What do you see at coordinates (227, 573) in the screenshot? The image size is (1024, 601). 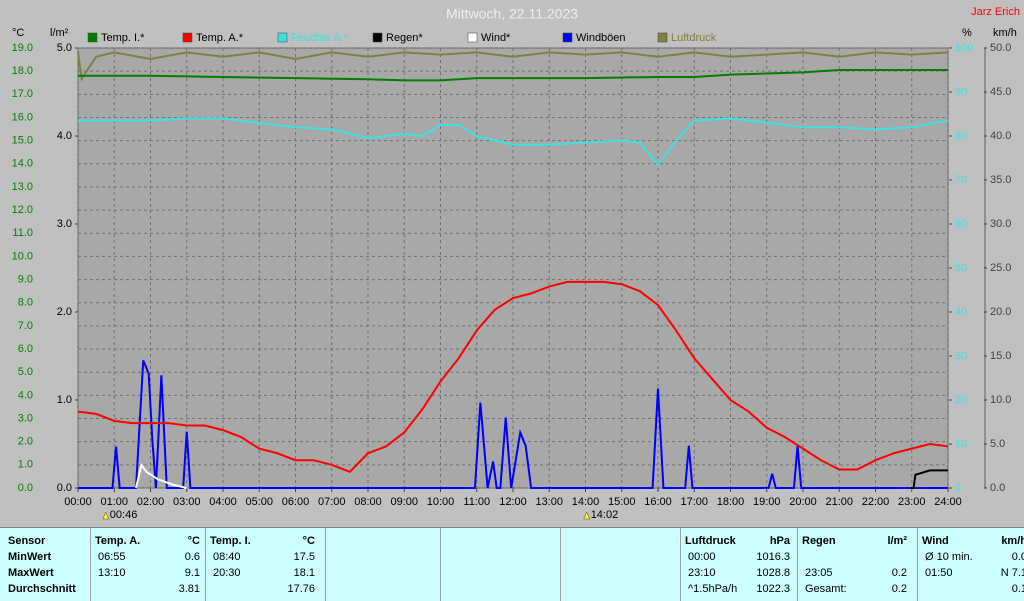 I see `time-cell: 20:30` at bounding box center [227, 573].